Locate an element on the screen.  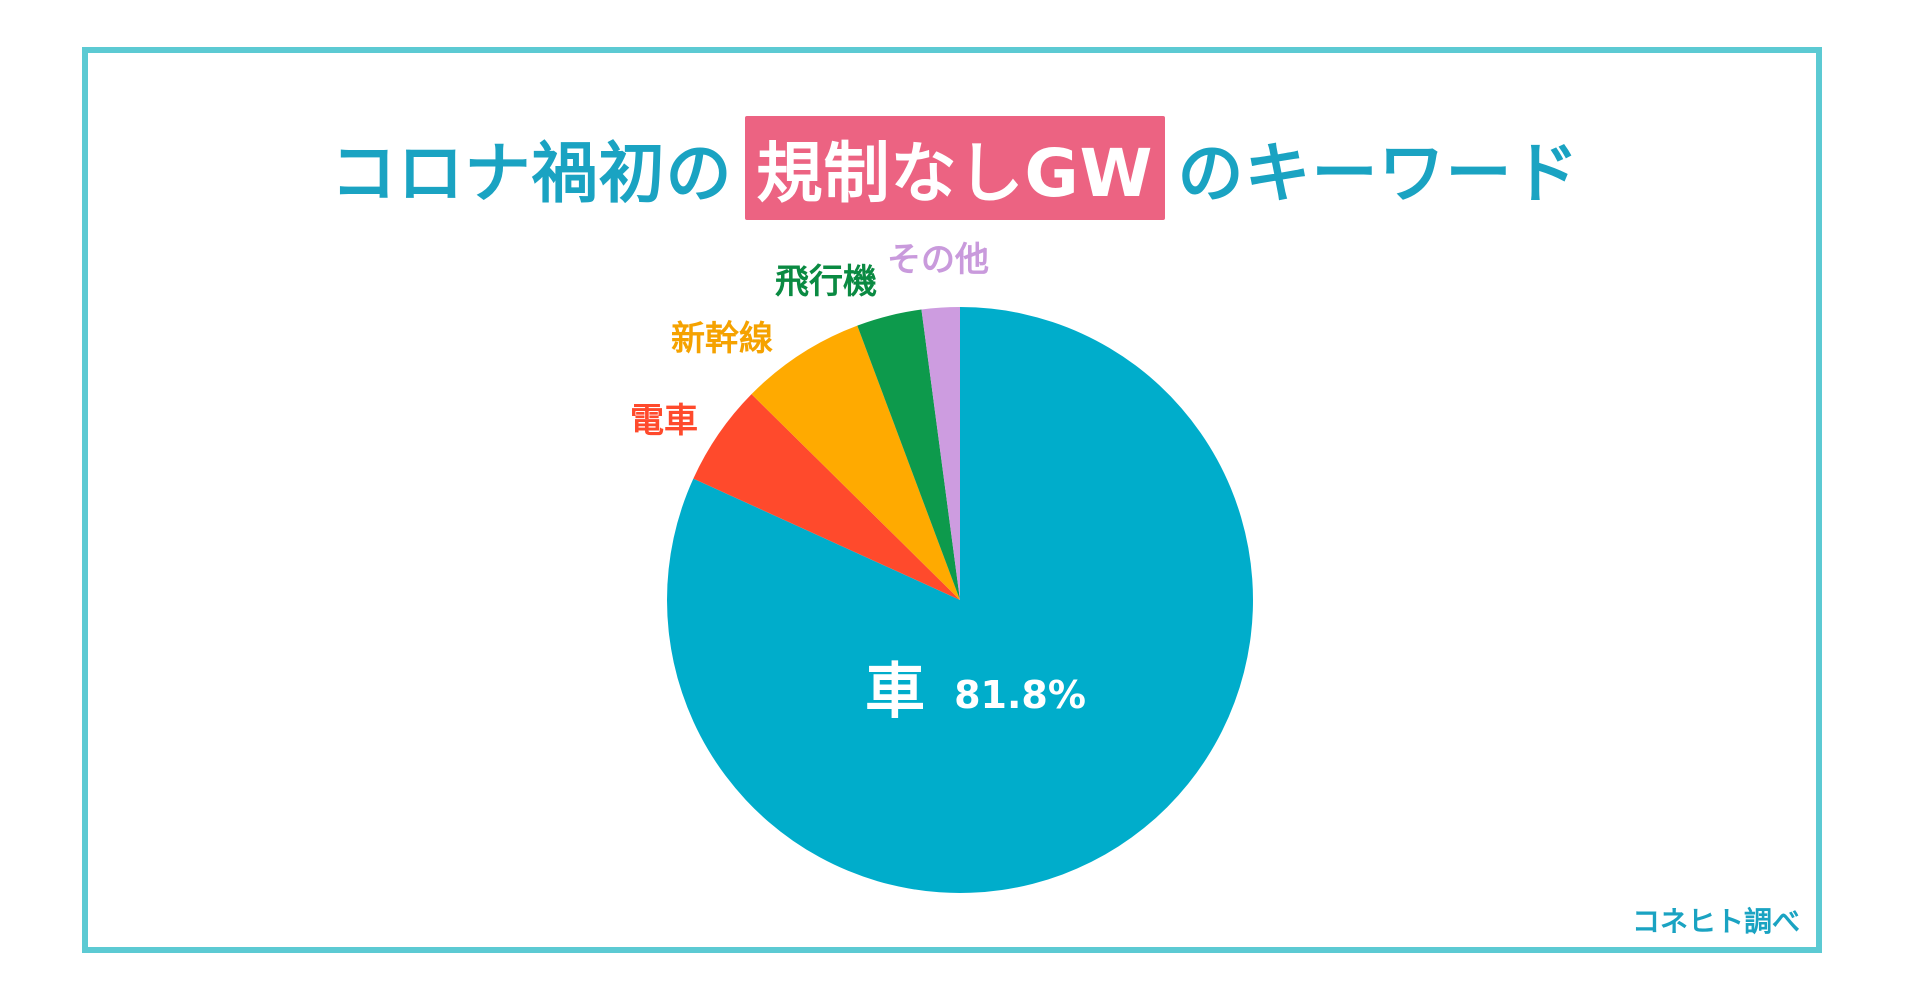
slice-label-0: 車 is located at coordinates (895, 692).